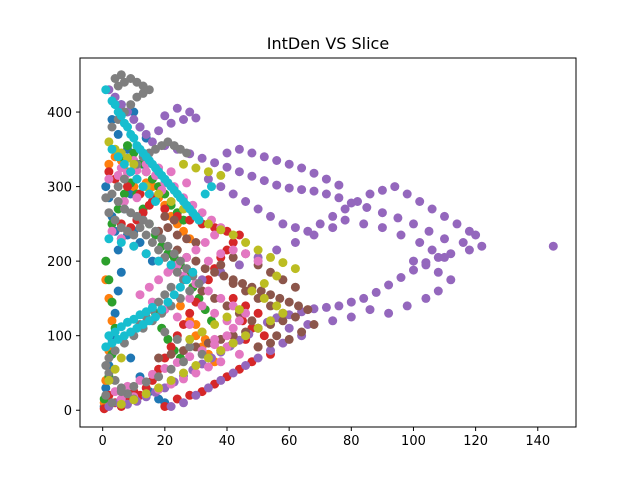 This screenshot has height=480, width=640. Describe the element at coordinates (59, 262) in the screenshot. I see `y-tick-label: 200` at that location.